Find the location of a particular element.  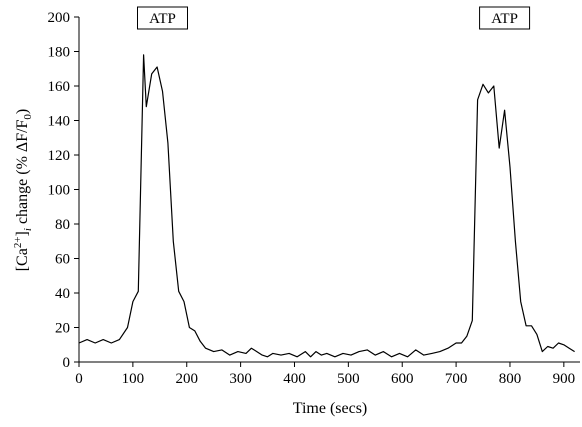

y-tick-label: 80 is located at coordinates (62, 225).